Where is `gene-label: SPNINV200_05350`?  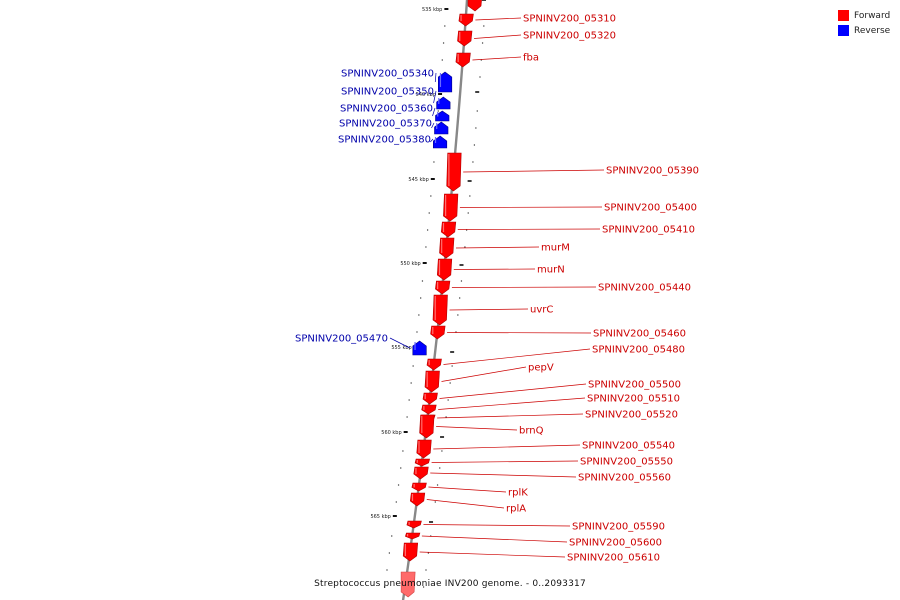 gene-label: SPNINV200_05350 is located at coordinates (387, 92).